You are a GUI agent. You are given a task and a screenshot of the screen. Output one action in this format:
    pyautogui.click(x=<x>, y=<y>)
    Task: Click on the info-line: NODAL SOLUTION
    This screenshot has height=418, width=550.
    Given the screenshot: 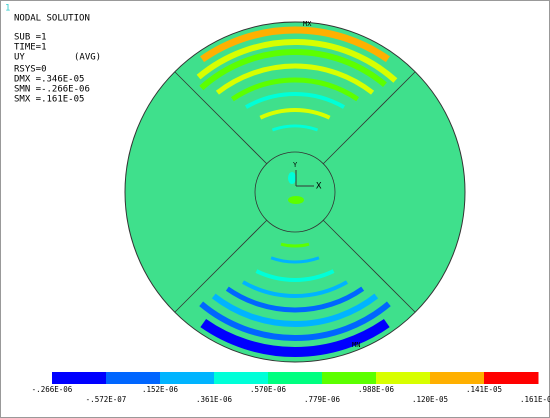 What is the action you would take?
    pyautogui.click(x=52, y=19)
    